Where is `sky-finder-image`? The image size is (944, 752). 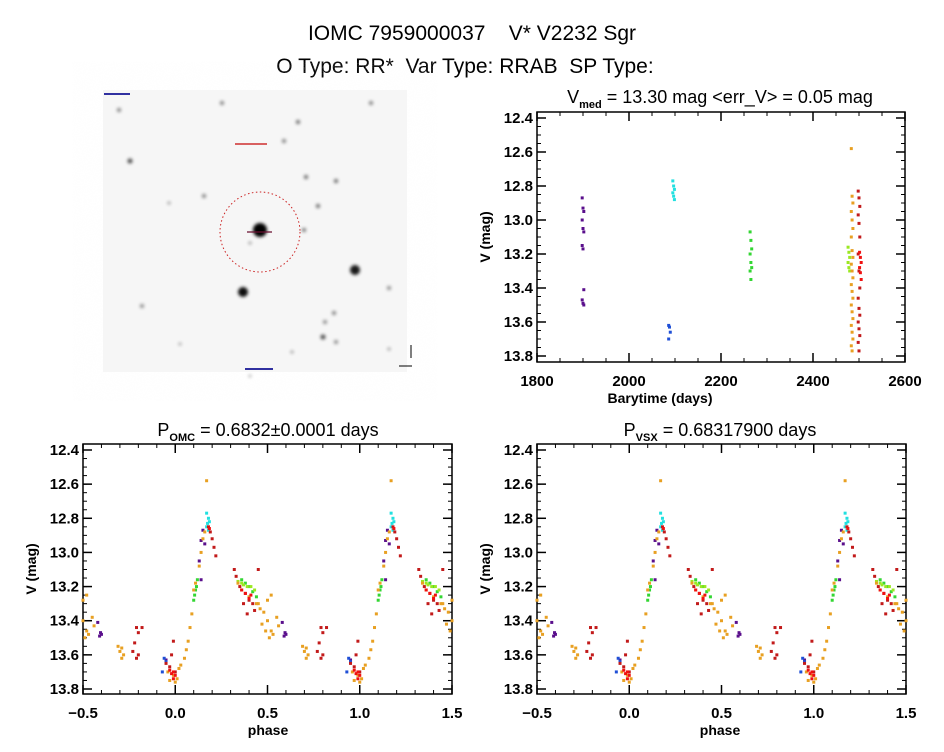
sky-finder-image is located at coordinates (257, 234).